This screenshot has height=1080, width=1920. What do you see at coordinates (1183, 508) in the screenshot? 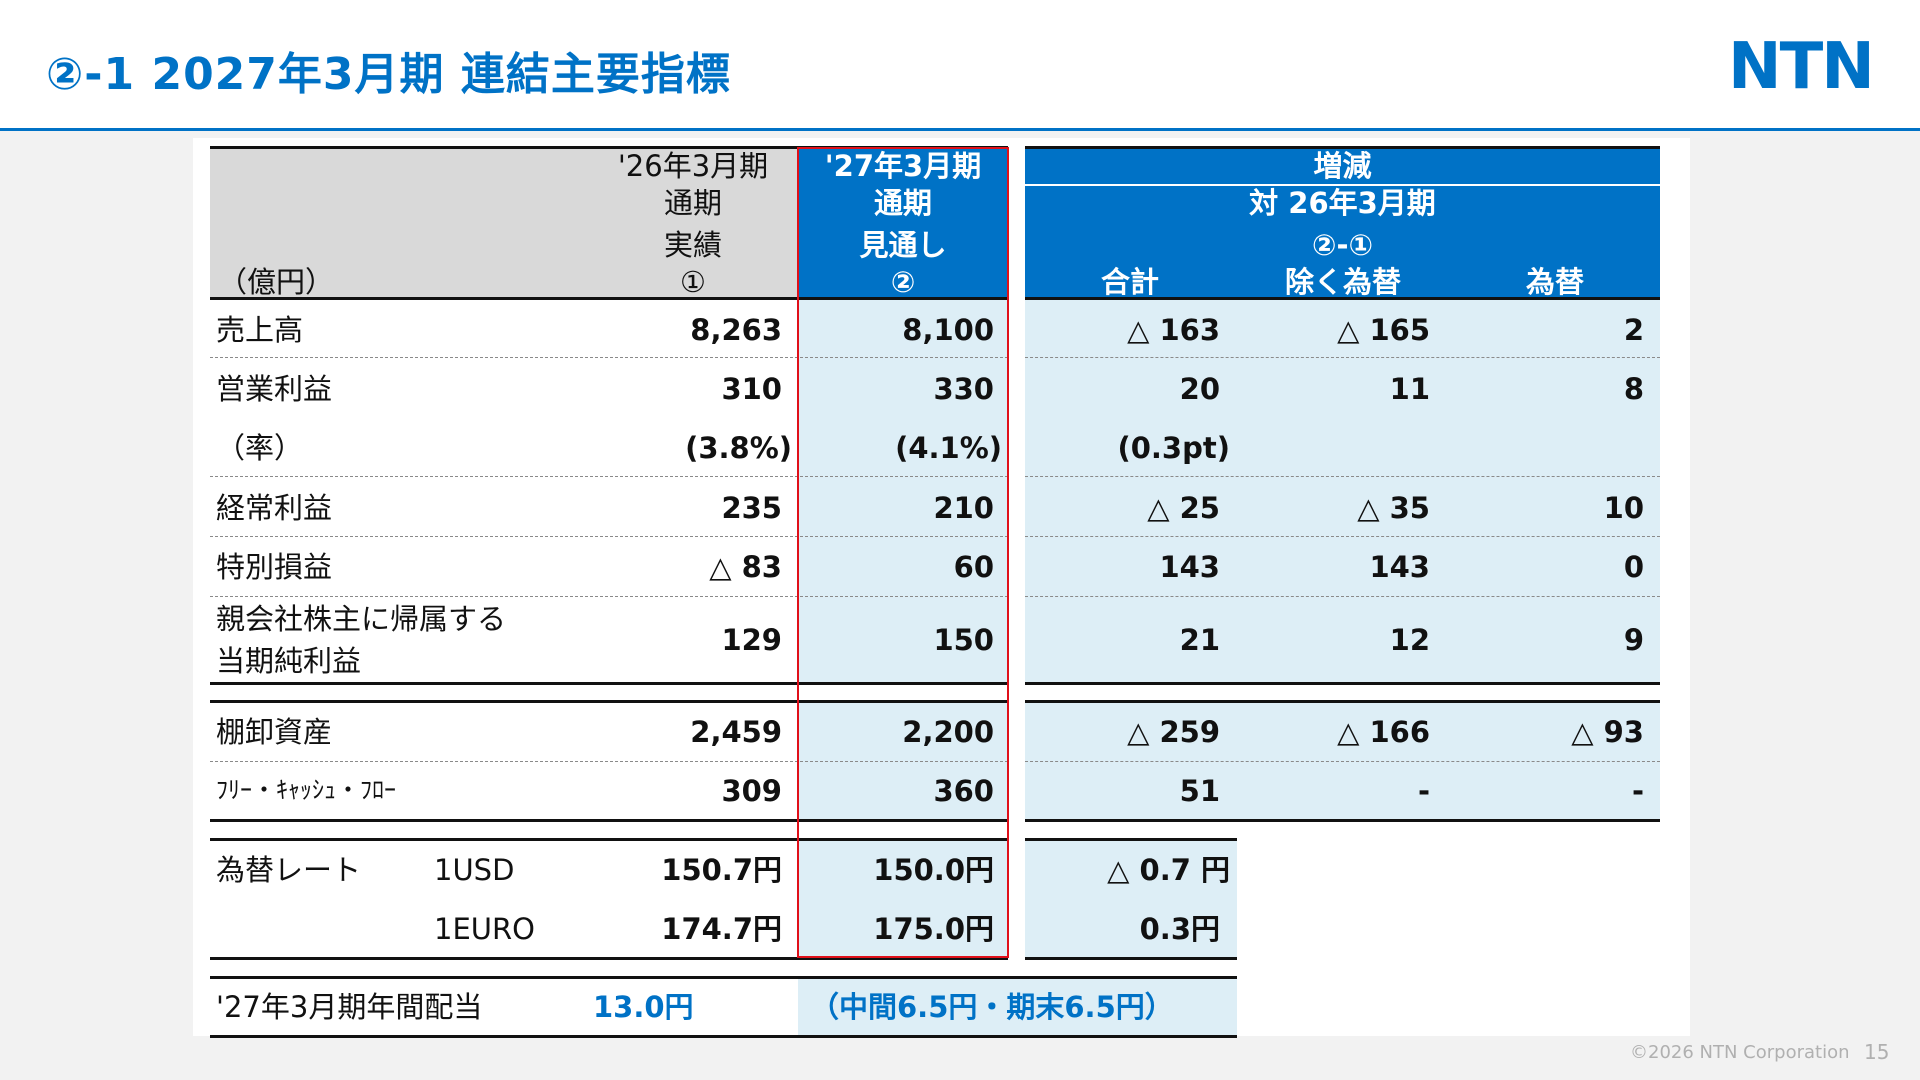
I see `cell-total: △ 25` at bounding box center [1183, 508].